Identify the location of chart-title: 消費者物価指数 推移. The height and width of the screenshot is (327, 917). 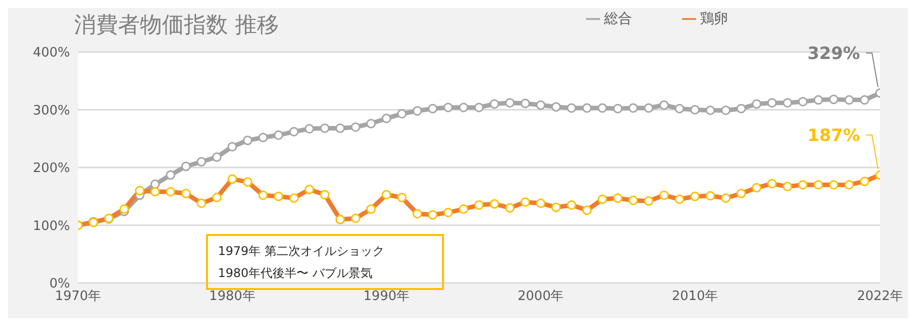
(176, 26).